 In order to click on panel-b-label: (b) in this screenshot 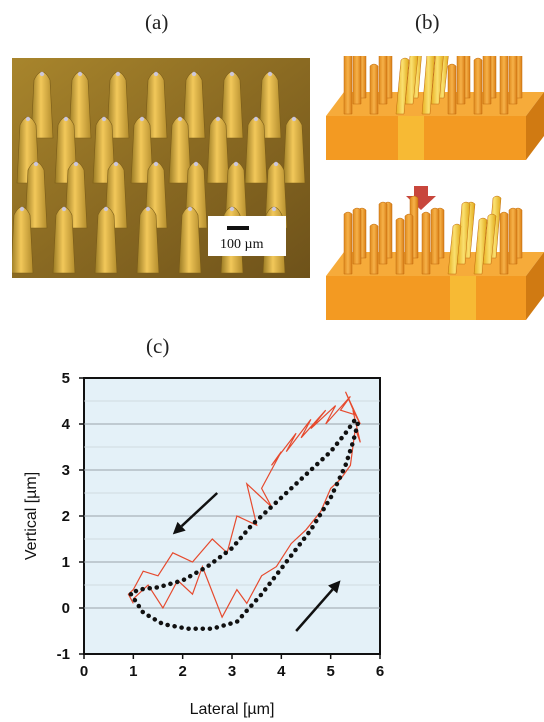, I will do `click(427, 22)`.